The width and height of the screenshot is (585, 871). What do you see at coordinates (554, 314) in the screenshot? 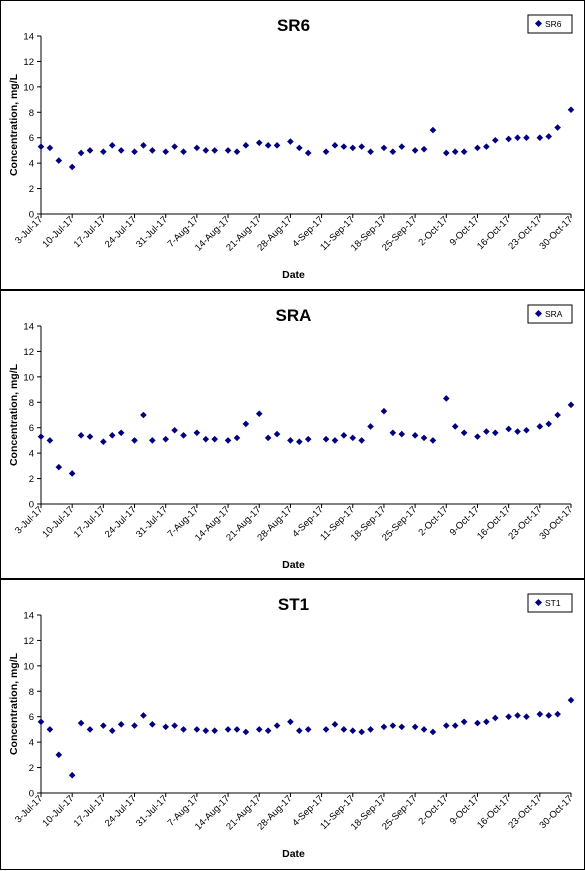
I see `legend-label: SRA` at bounding box center [554, 314].